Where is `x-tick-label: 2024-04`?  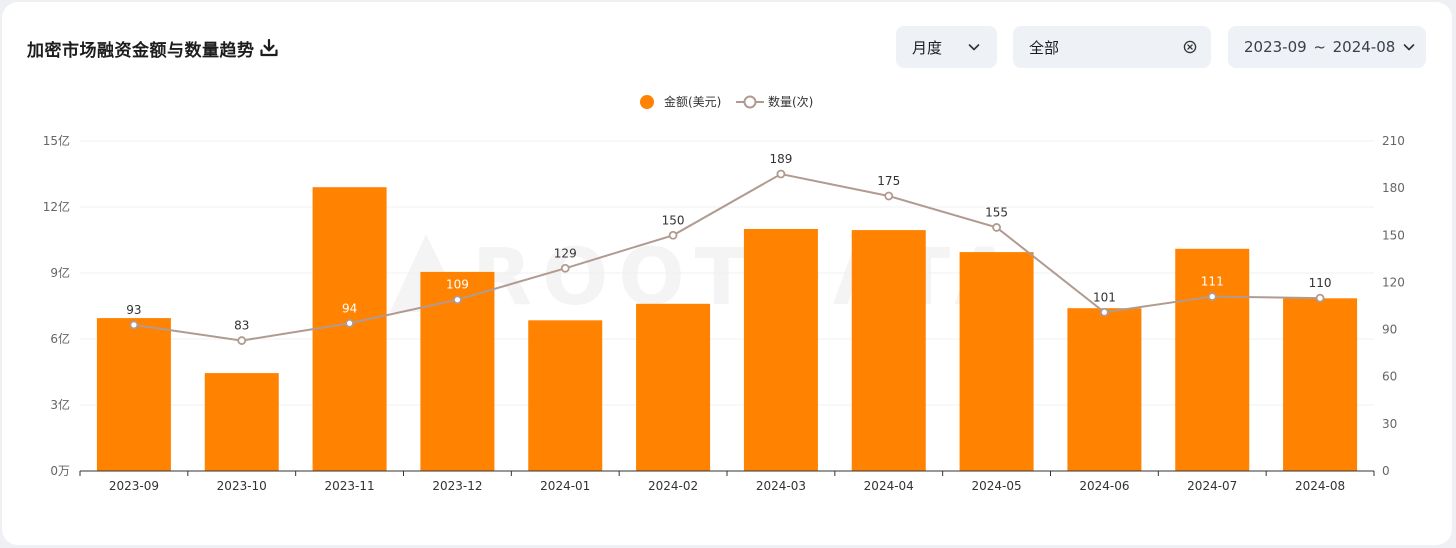 x-tick-label: 2024-04 is located at coordinates (889, 486).